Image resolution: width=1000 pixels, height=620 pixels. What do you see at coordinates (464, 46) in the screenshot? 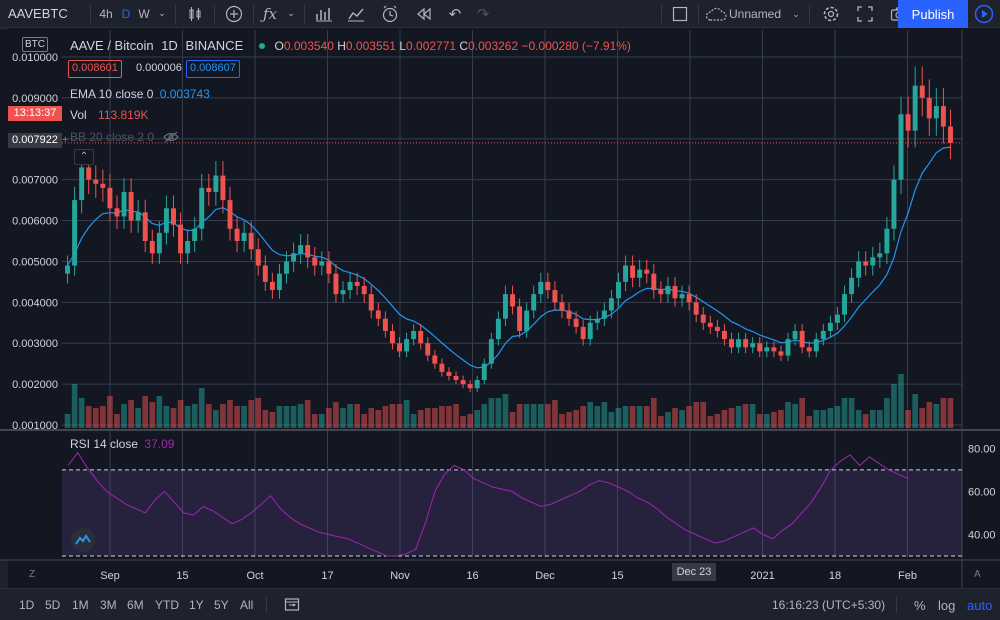
I see `close-label: C` at bounding box center [464, 46].